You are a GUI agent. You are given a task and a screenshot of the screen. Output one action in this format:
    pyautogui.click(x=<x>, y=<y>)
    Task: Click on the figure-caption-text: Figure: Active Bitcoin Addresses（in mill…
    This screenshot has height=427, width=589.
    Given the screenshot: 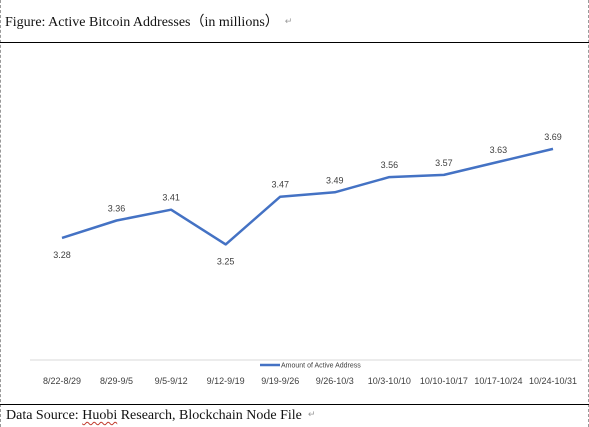 What is the action you would take?
    pyautogui.click(x=142, y=22)
    